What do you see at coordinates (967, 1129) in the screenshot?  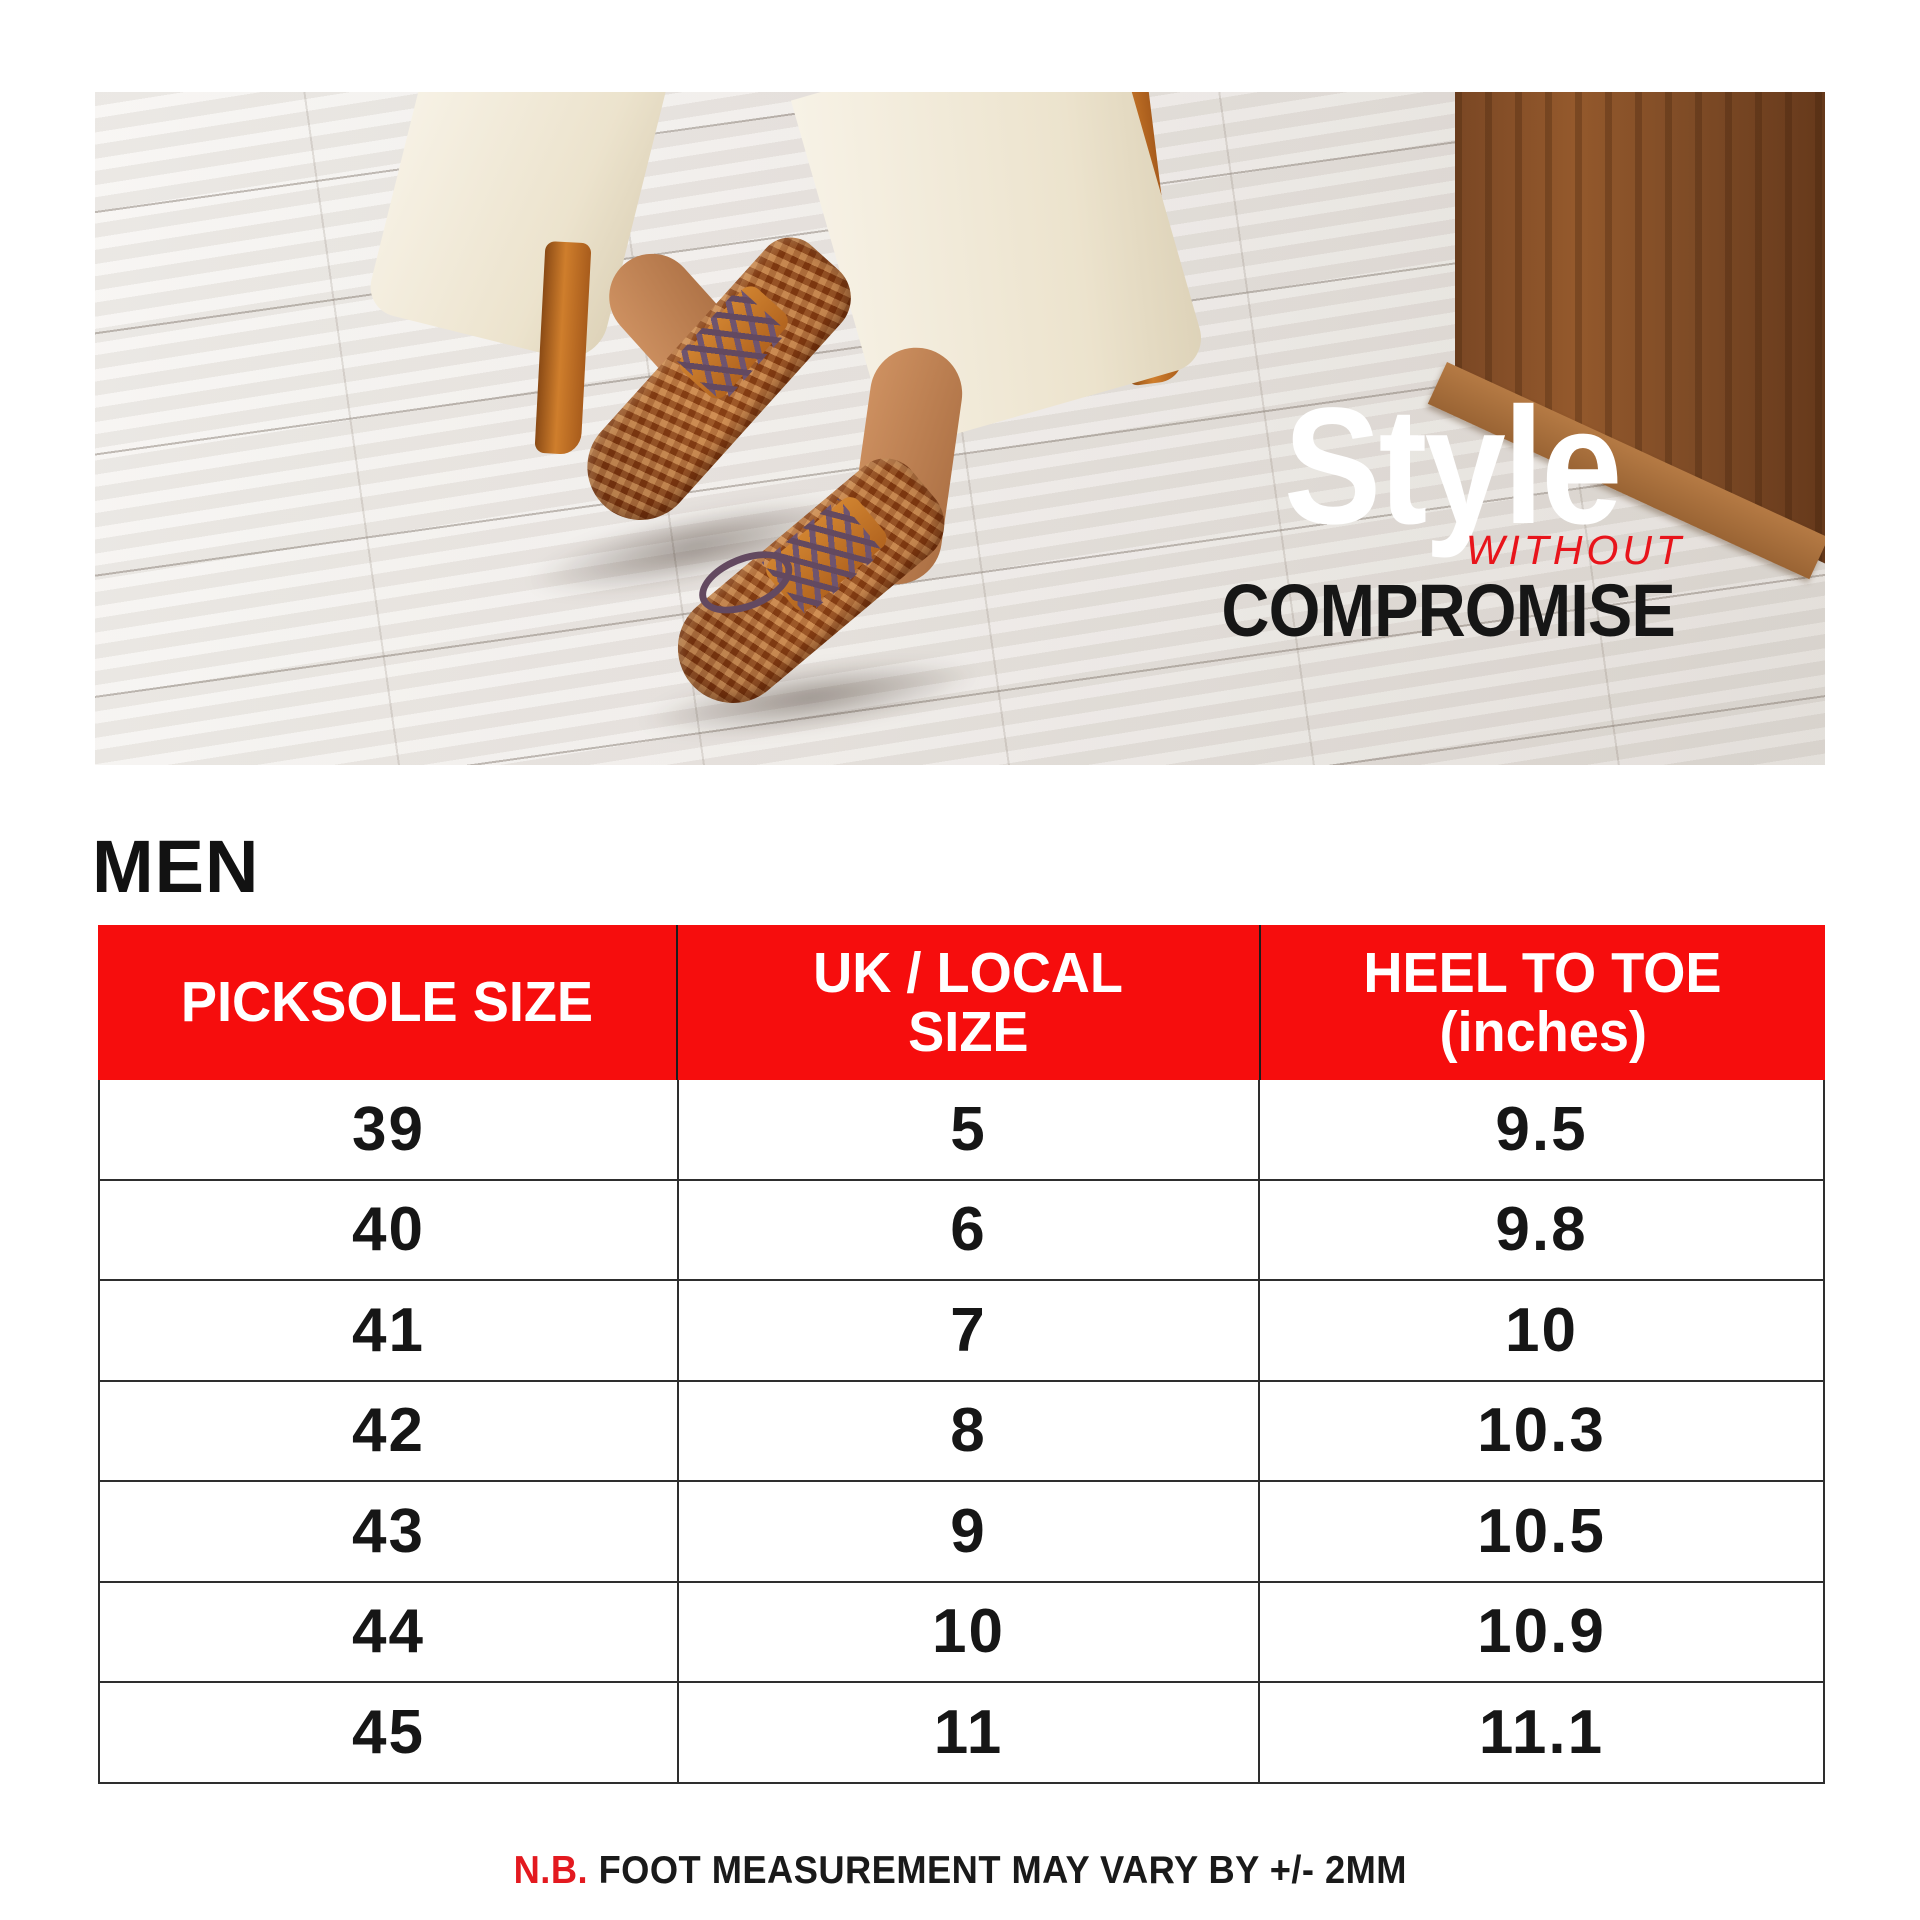 I see `cell-uk-size: 5` at bounding box center [967, 1129].